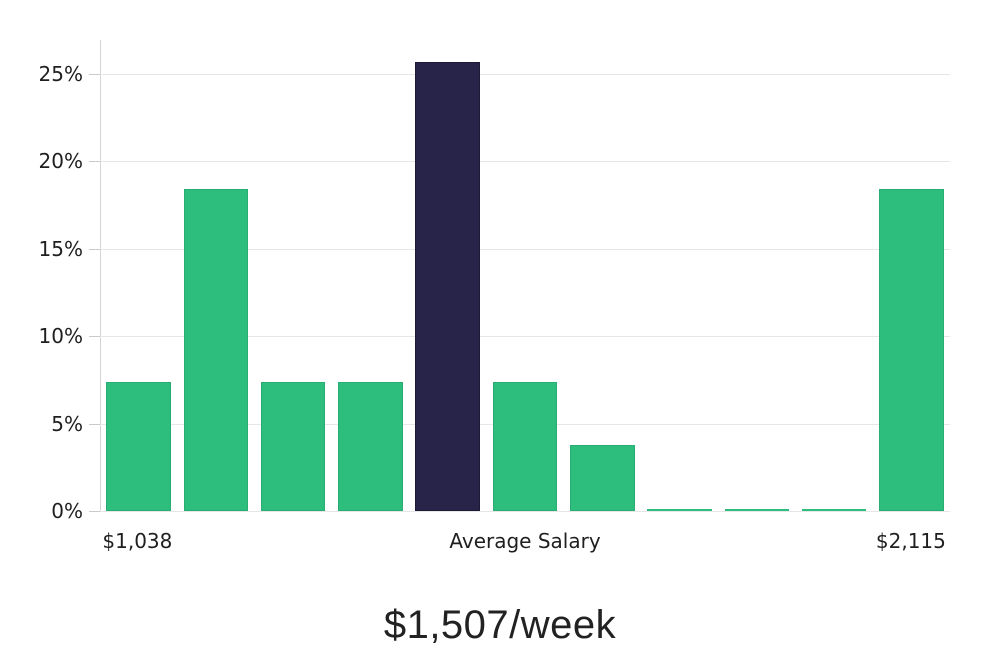 The image size is (1000, 660). Describe the element at coordinates (60, 161) in the screenshot. I see `y-tick-label: 20%` at that location.